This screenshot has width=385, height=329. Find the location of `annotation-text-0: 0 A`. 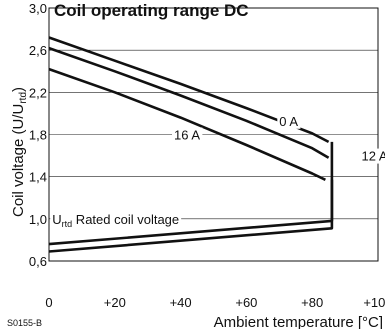

annotation-text-0: 0 A is located at coordinates (288, 121).